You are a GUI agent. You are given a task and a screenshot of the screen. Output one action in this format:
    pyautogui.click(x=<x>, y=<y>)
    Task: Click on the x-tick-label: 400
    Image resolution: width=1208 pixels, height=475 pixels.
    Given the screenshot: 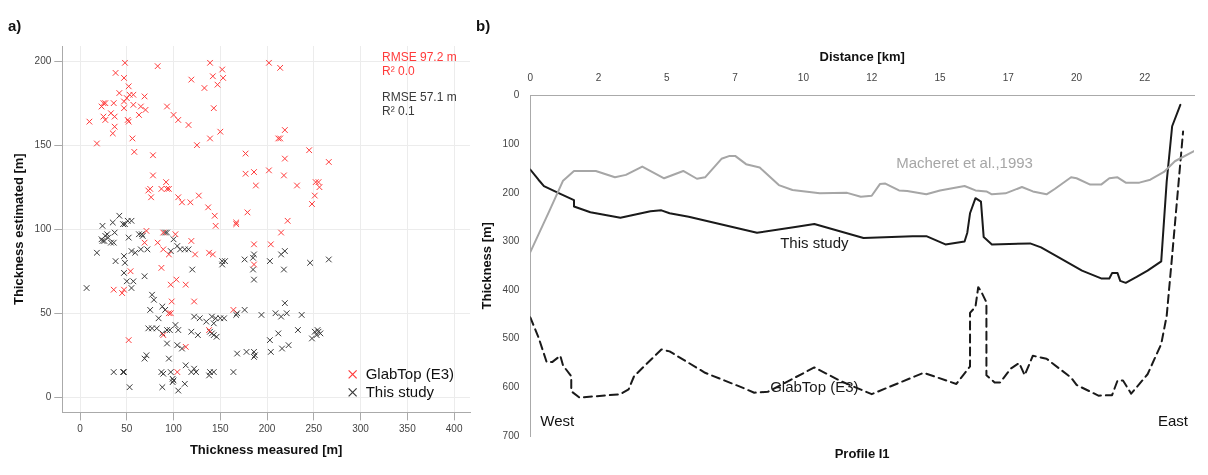 What is the action you would take?
    pyautogui.click(x=454, y=429)
    